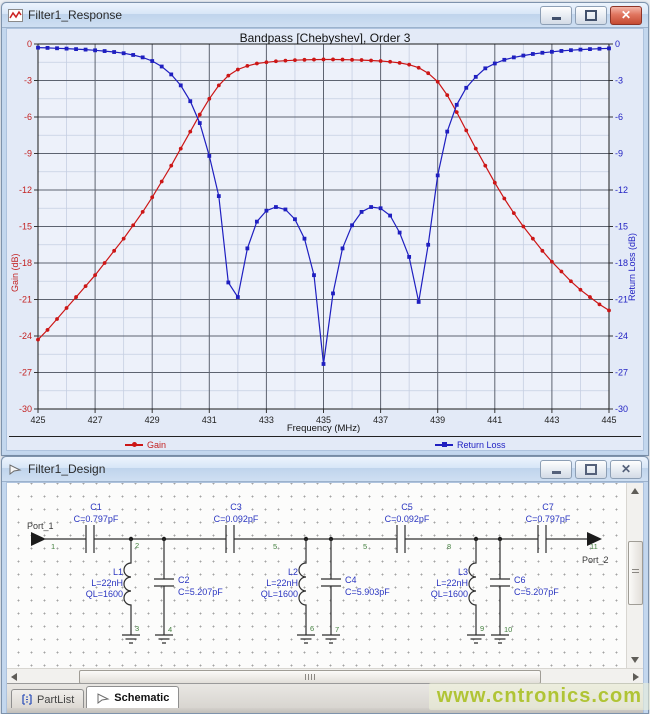 This screenshot has height=714, width=650. Describe the element at coordinates (621, 336) in the screenshot. I see `svg-text: -24` at that location.